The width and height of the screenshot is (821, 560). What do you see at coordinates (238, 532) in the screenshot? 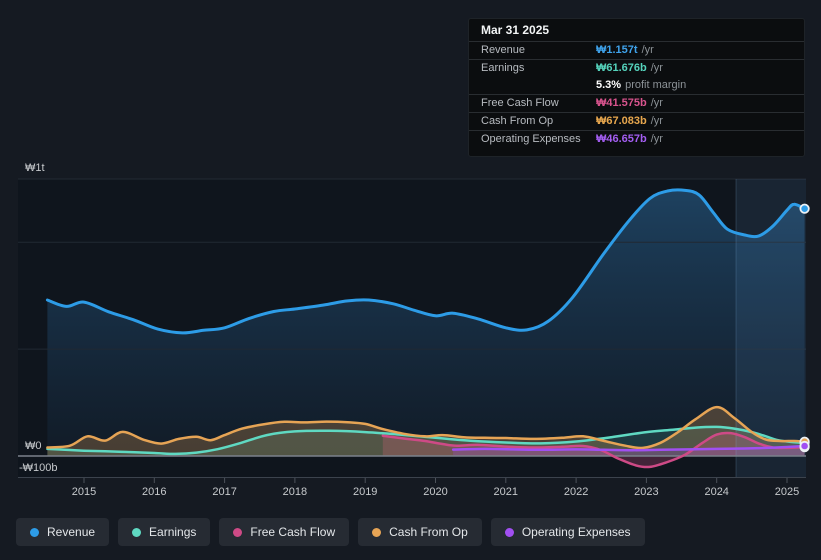
I see `free-cash-flow-dot-icon` at bounding box center [238, 532].